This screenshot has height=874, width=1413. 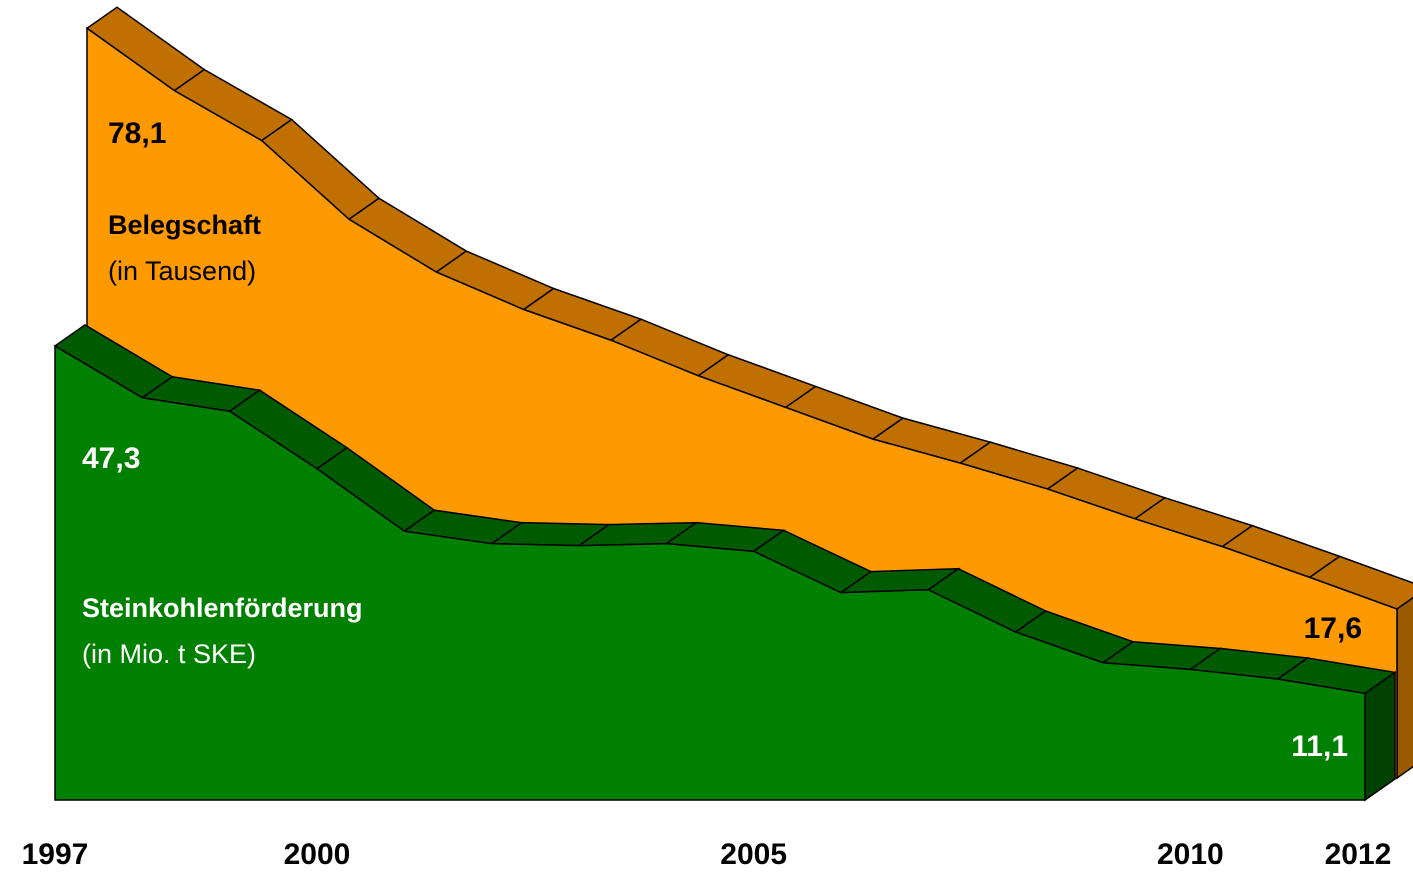 I want to click on x-tick-label: 2000, so click(x=317, y=854).